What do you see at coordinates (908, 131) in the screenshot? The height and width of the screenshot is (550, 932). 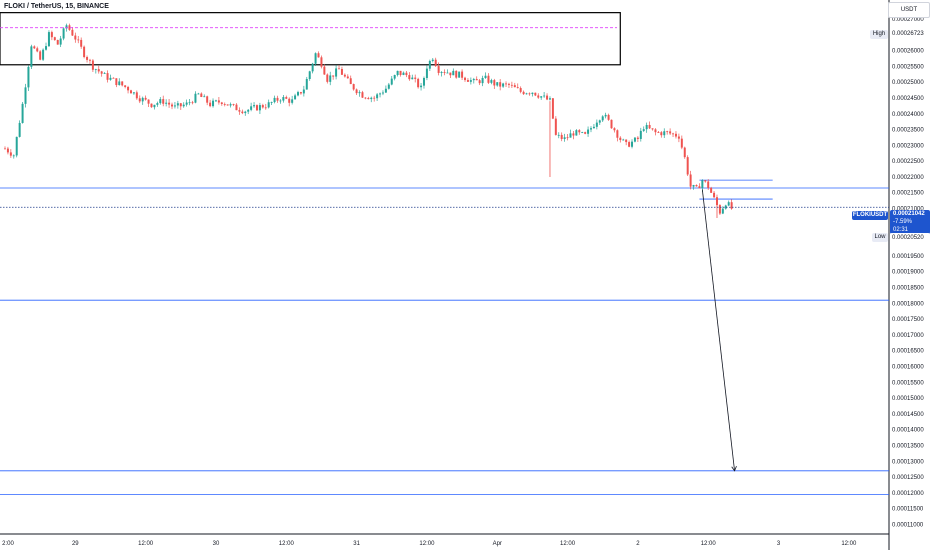 I see `price-tick-label-7: 0.00023500` at bounding box center [908, 131].